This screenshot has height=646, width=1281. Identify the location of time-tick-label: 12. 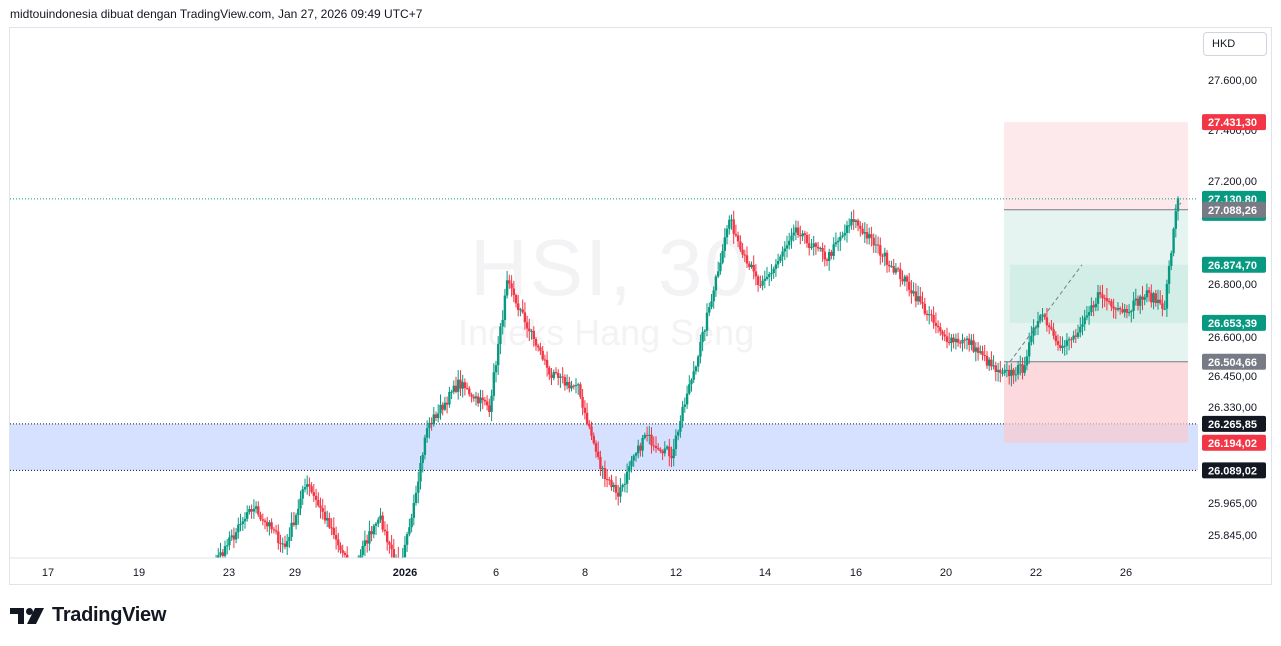
(676, 573).